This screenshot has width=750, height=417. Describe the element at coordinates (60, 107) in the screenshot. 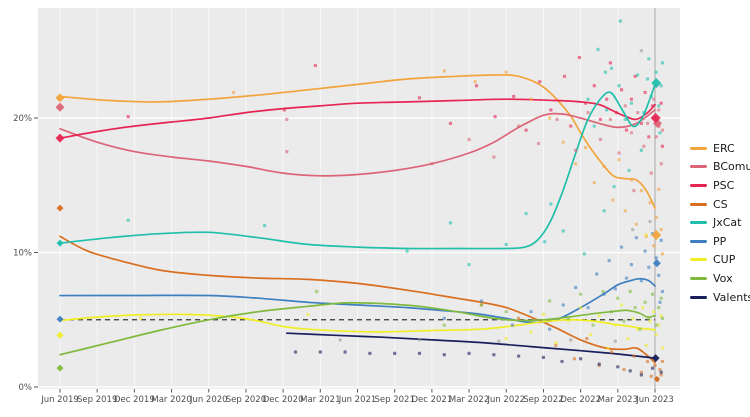

I see `result-diamond-start-bcomu` at that location.